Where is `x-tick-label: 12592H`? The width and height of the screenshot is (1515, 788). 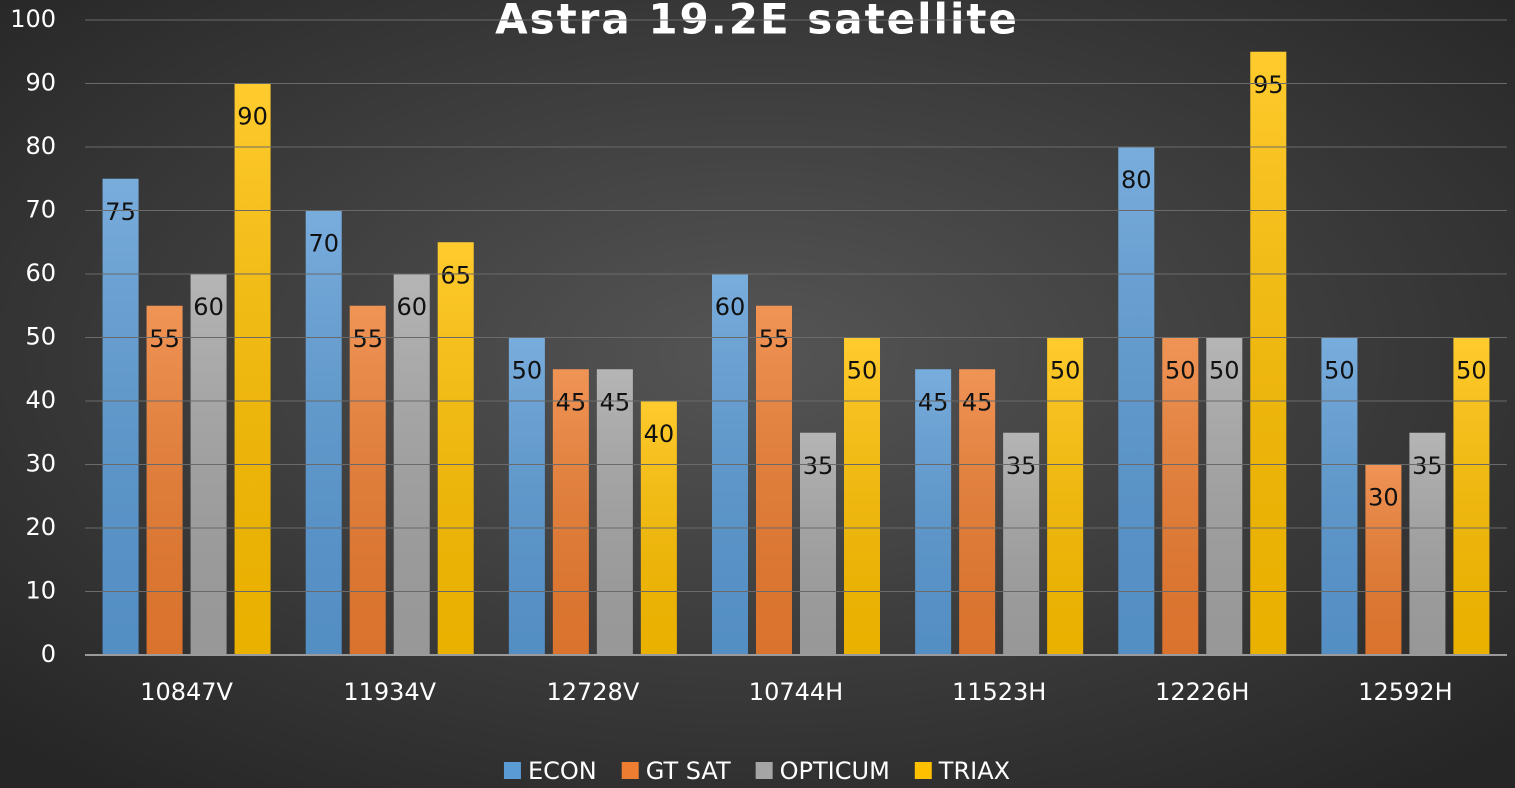
x-tick-label: 12592H is located at coordinates (1405, 692).